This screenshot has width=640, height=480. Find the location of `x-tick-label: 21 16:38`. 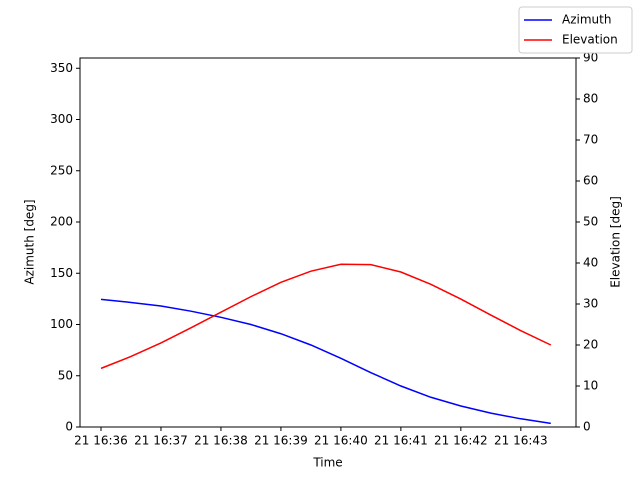

x-tick-label: 21 16:38 is located at coordinates (221, 441).